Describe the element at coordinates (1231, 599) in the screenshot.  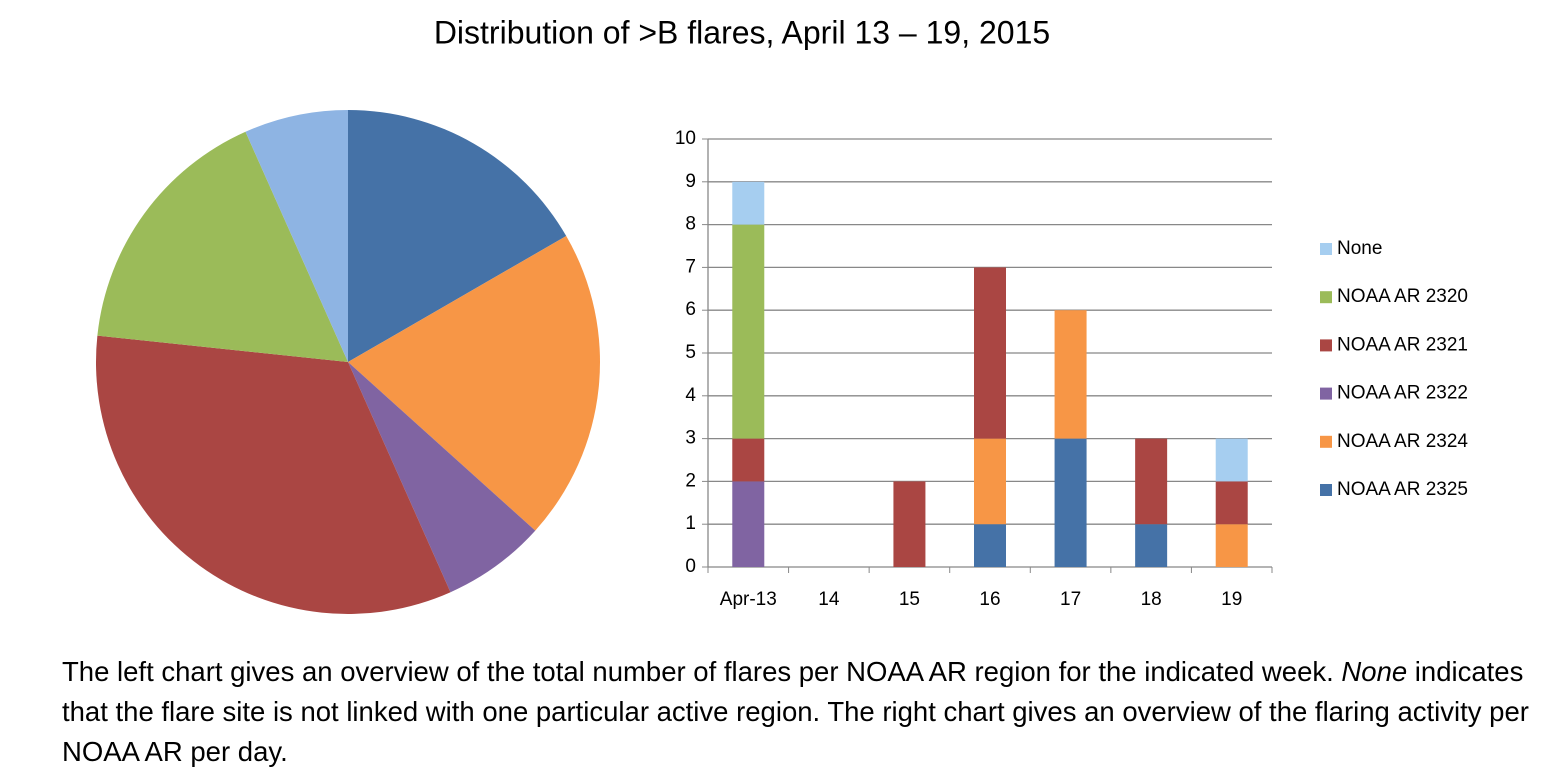
I see `x-tick-label: 19` at that location.